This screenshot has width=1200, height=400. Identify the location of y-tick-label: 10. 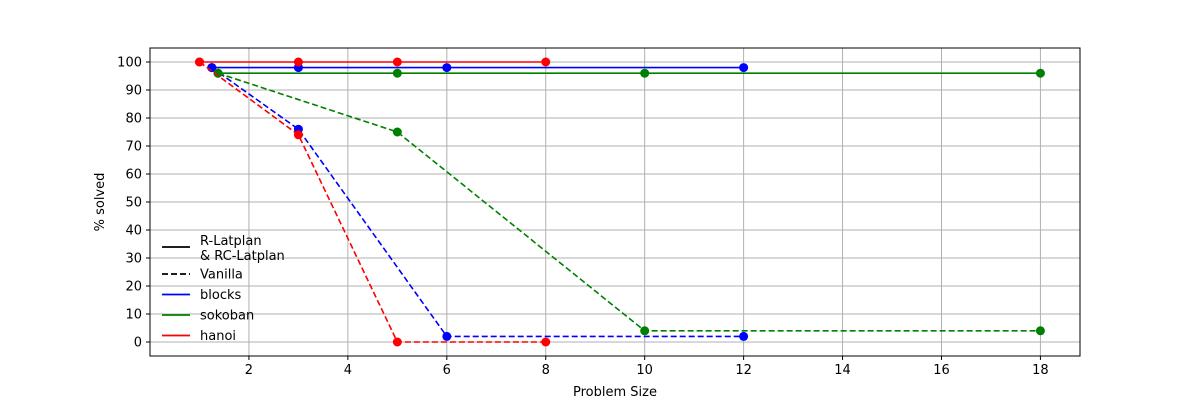
(133, 315).